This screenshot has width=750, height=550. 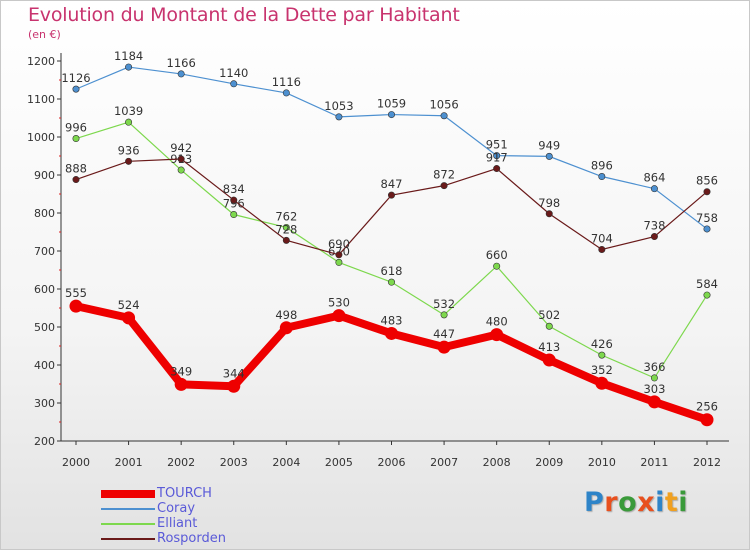 What do you see at coordinates (44, 175) in the screenshot?
I see `y-tick-label: 900` at bounding box center [44, 175].